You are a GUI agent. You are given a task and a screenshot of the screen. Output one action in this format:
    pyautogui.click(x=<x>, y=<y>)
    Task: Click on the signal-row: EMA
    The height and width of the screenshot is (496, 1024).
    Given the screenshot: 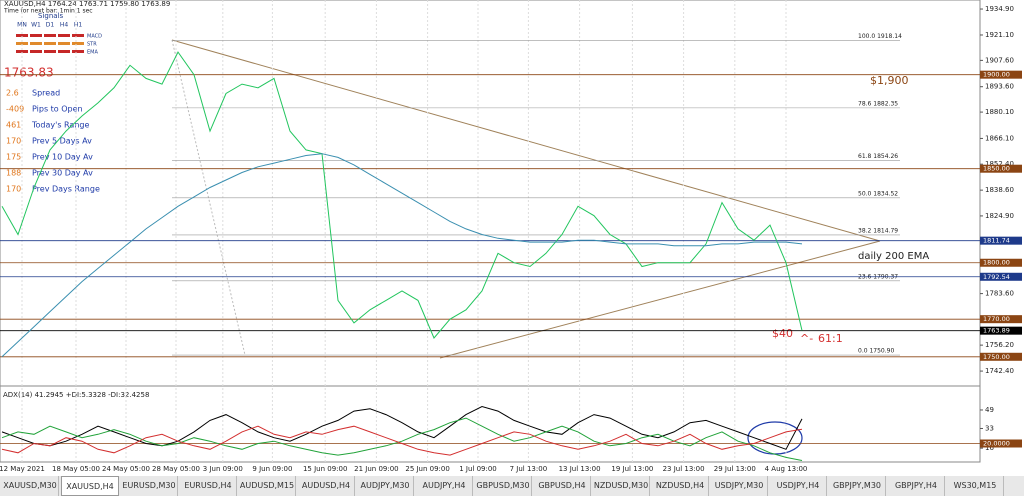 What is the action you would take?
    pyautogui.click(x=92, y=53)
    